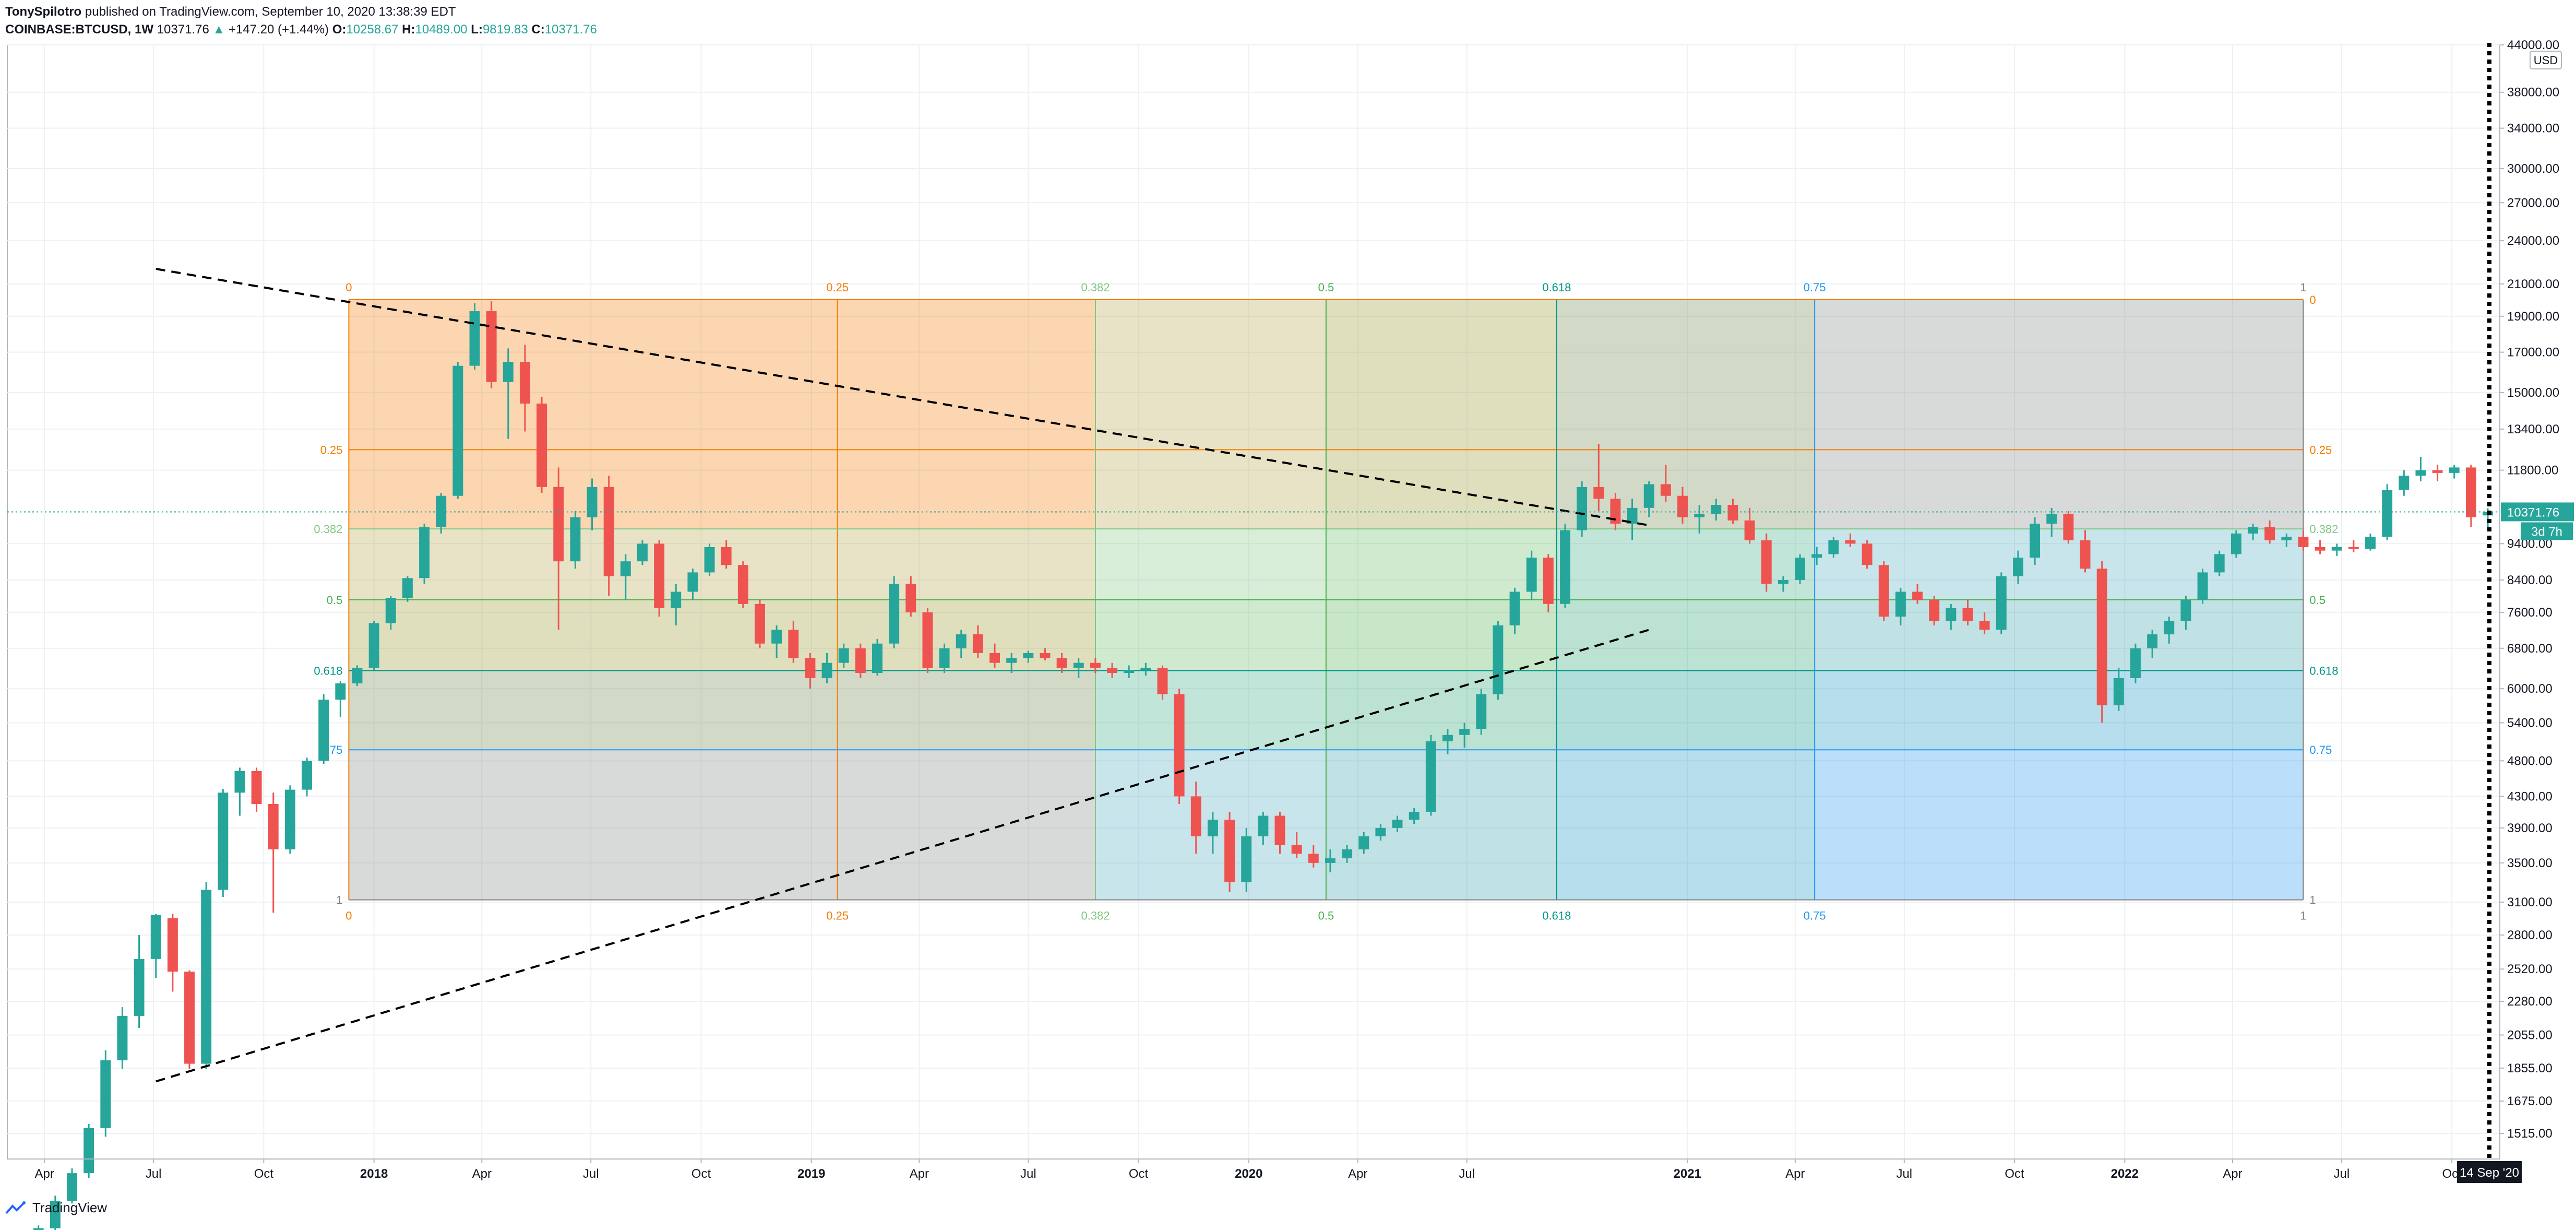 Image resolution: width=2576 pixels, height=1230 pixels. Describe the element at coordinates (79, 29) in the screenshot. I see `symbol-name: COINBASE:BTCUSD, 1W` at that location.